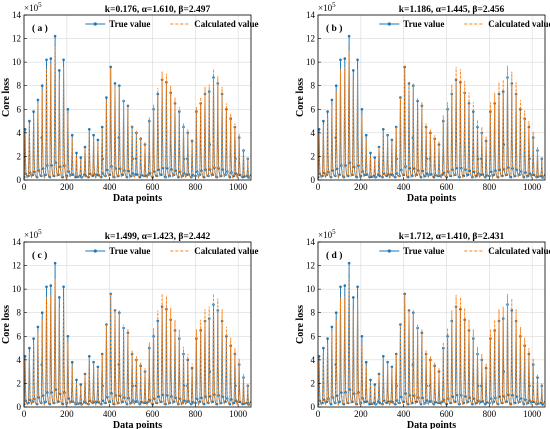 The image size is (550, 429). I want to click on y-tick-label: 4, so click(313, 360).